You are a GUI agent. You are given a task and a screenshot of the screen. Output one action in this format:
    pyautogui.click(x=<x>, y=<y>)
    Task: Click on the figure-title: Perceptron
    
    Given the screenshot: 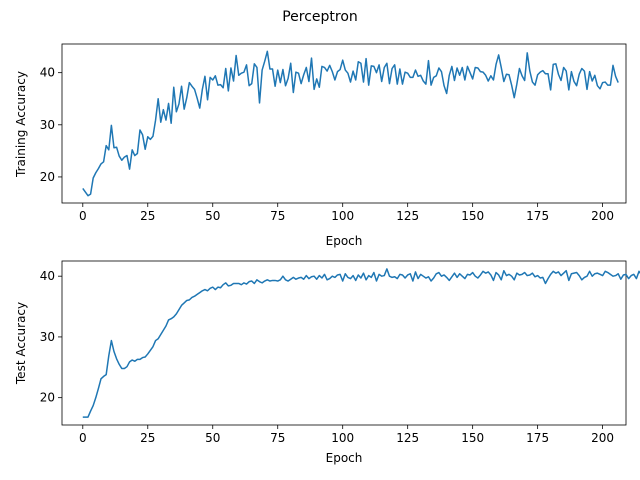 What is the action you would take?
    pyautogui.click(x=320, y=17)
    